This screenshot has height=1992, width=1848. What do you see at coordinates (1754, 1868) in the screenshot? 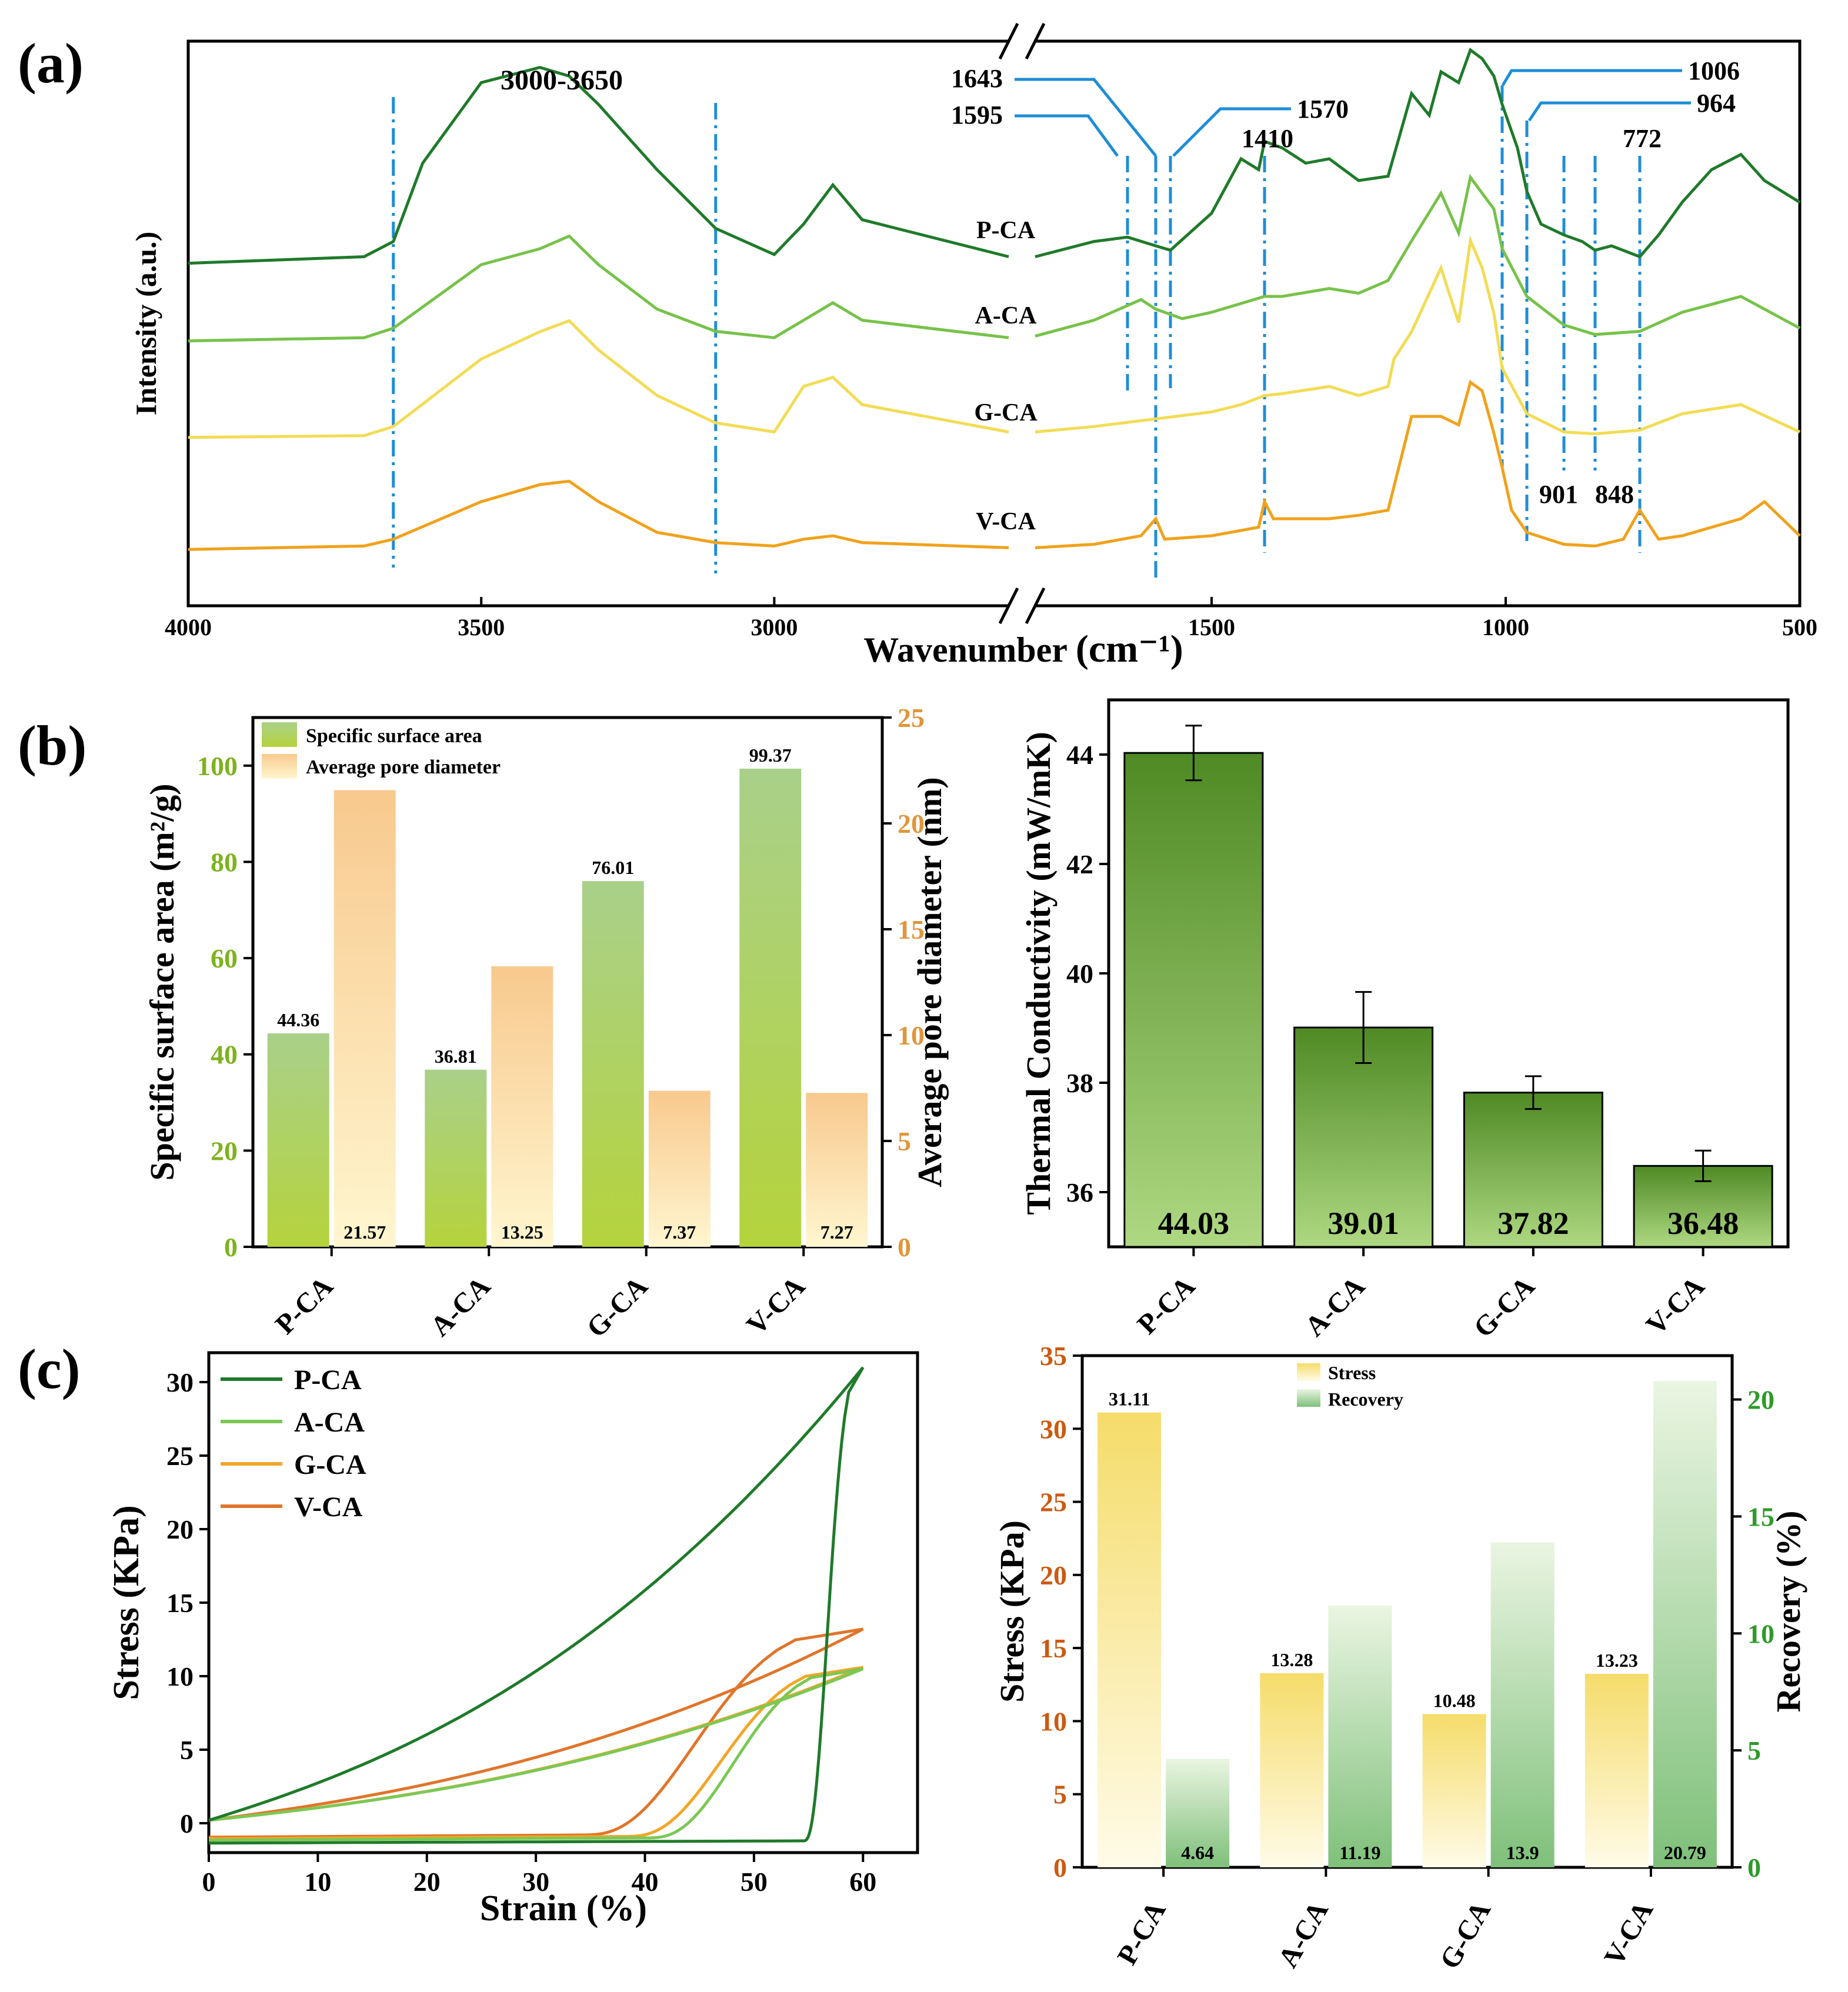
I see `sr-ytick2-label: 0` at bounding box center [1754, 1868].